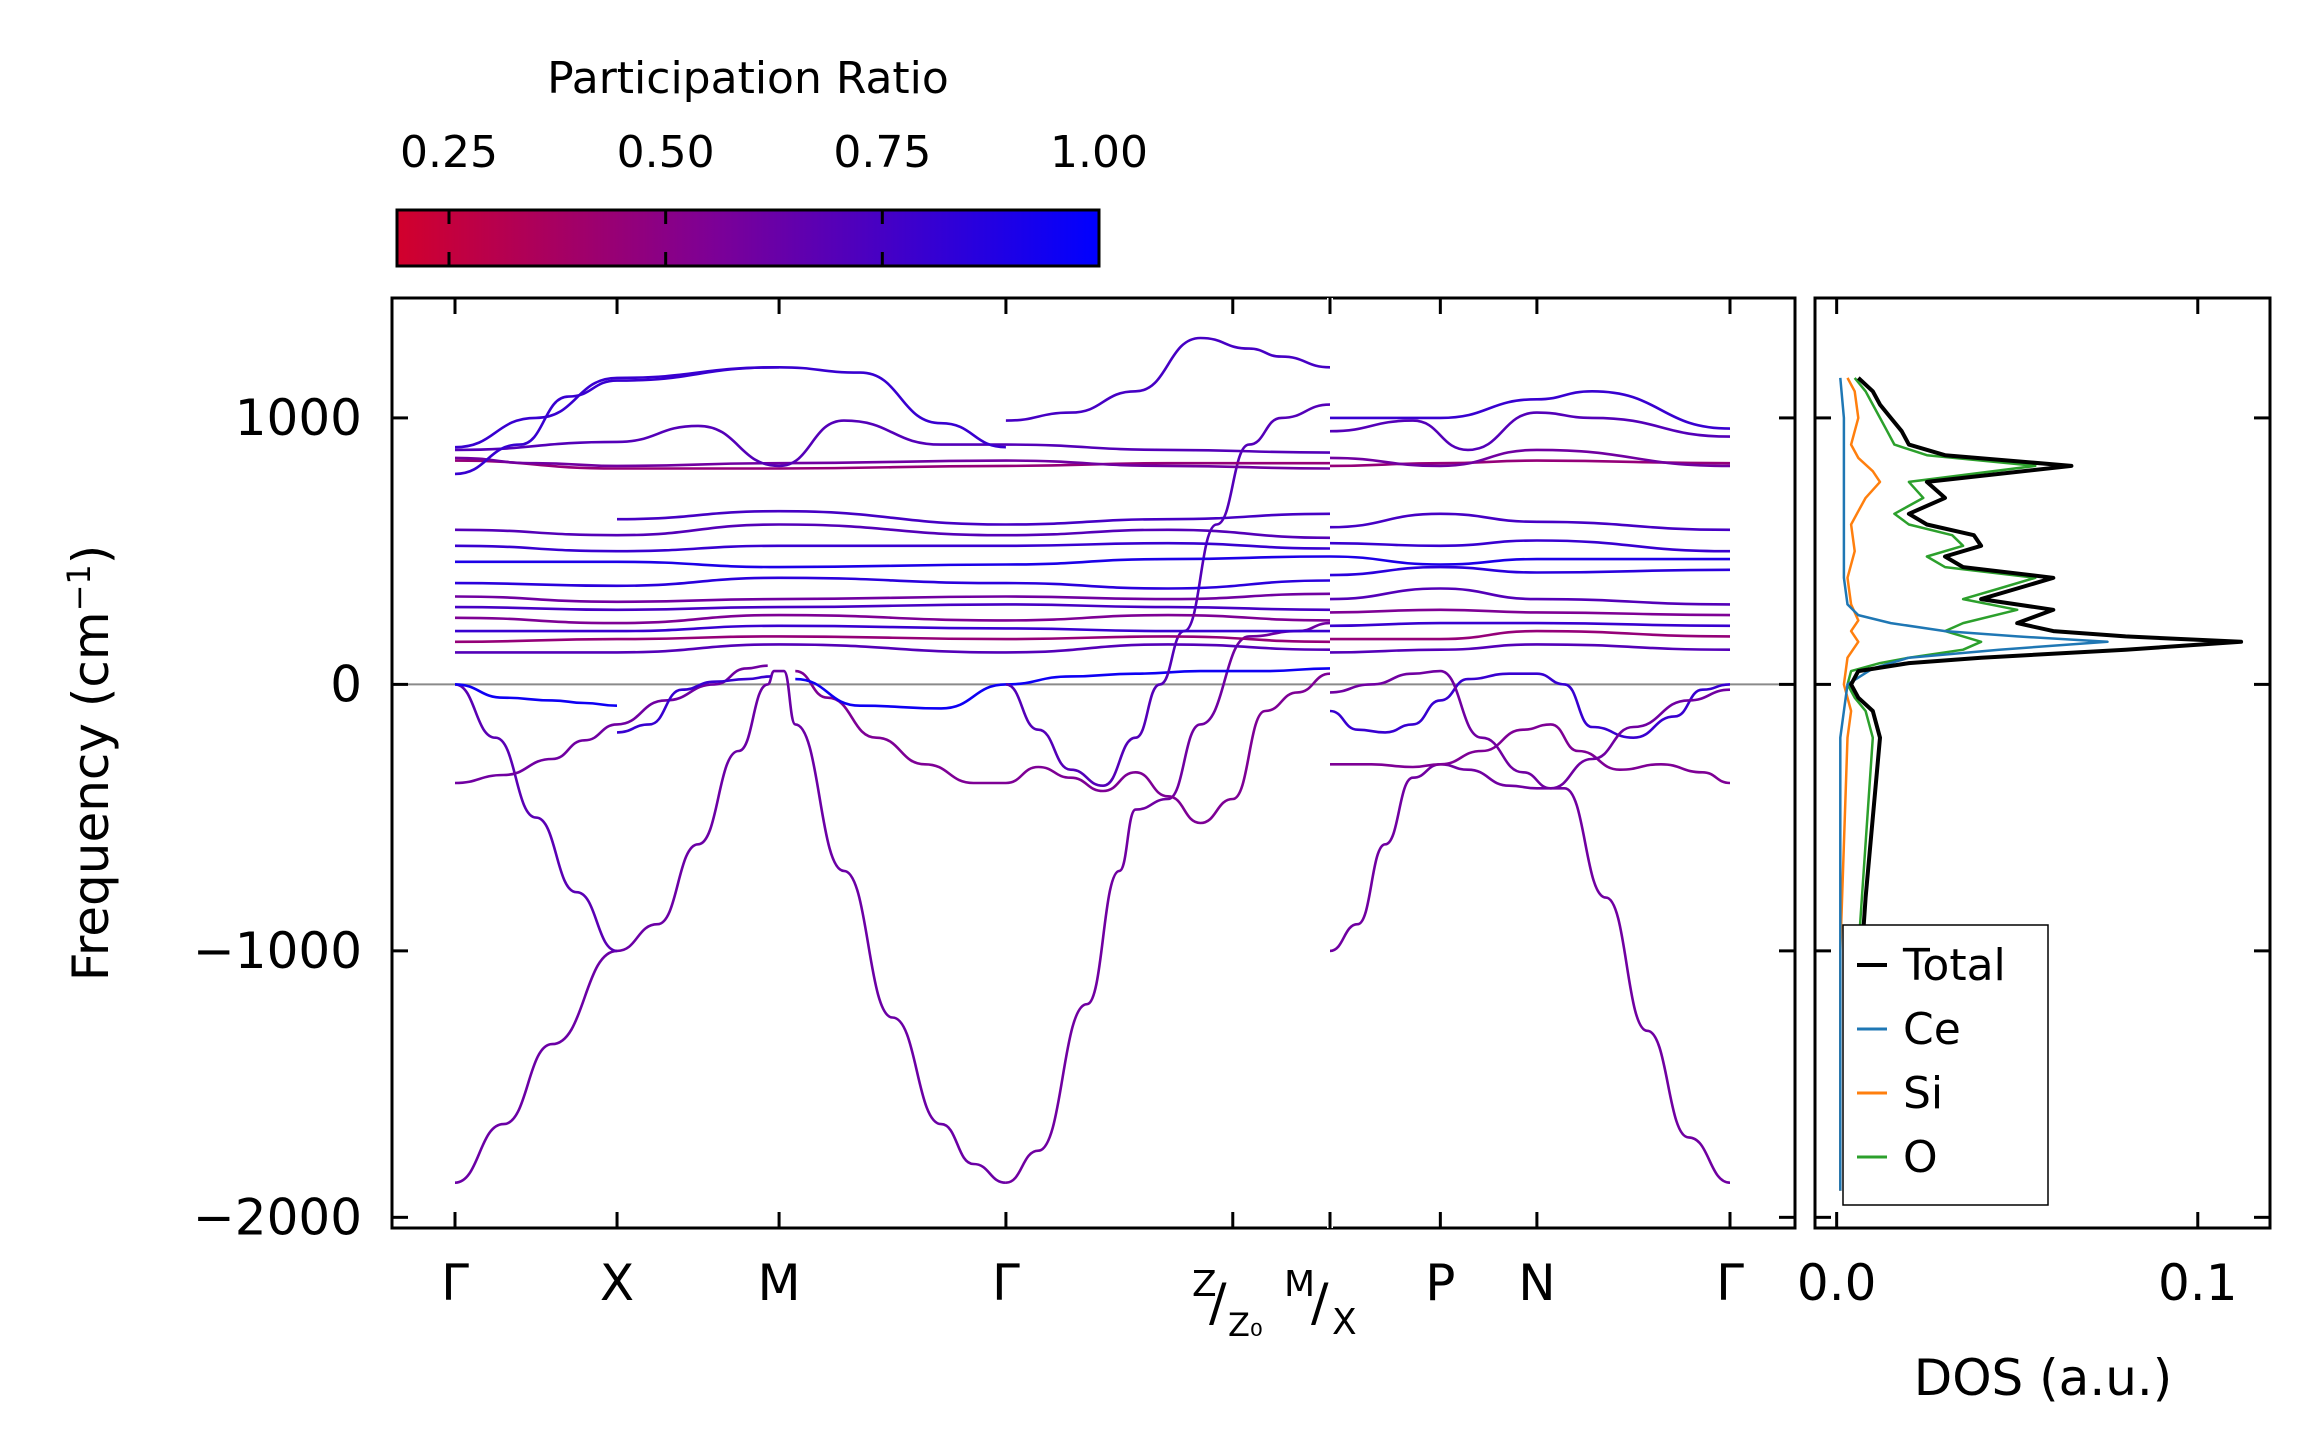 This screenshot has width=2308, height=1455. I want to click on bands-right-segment, so click(1530, 786).